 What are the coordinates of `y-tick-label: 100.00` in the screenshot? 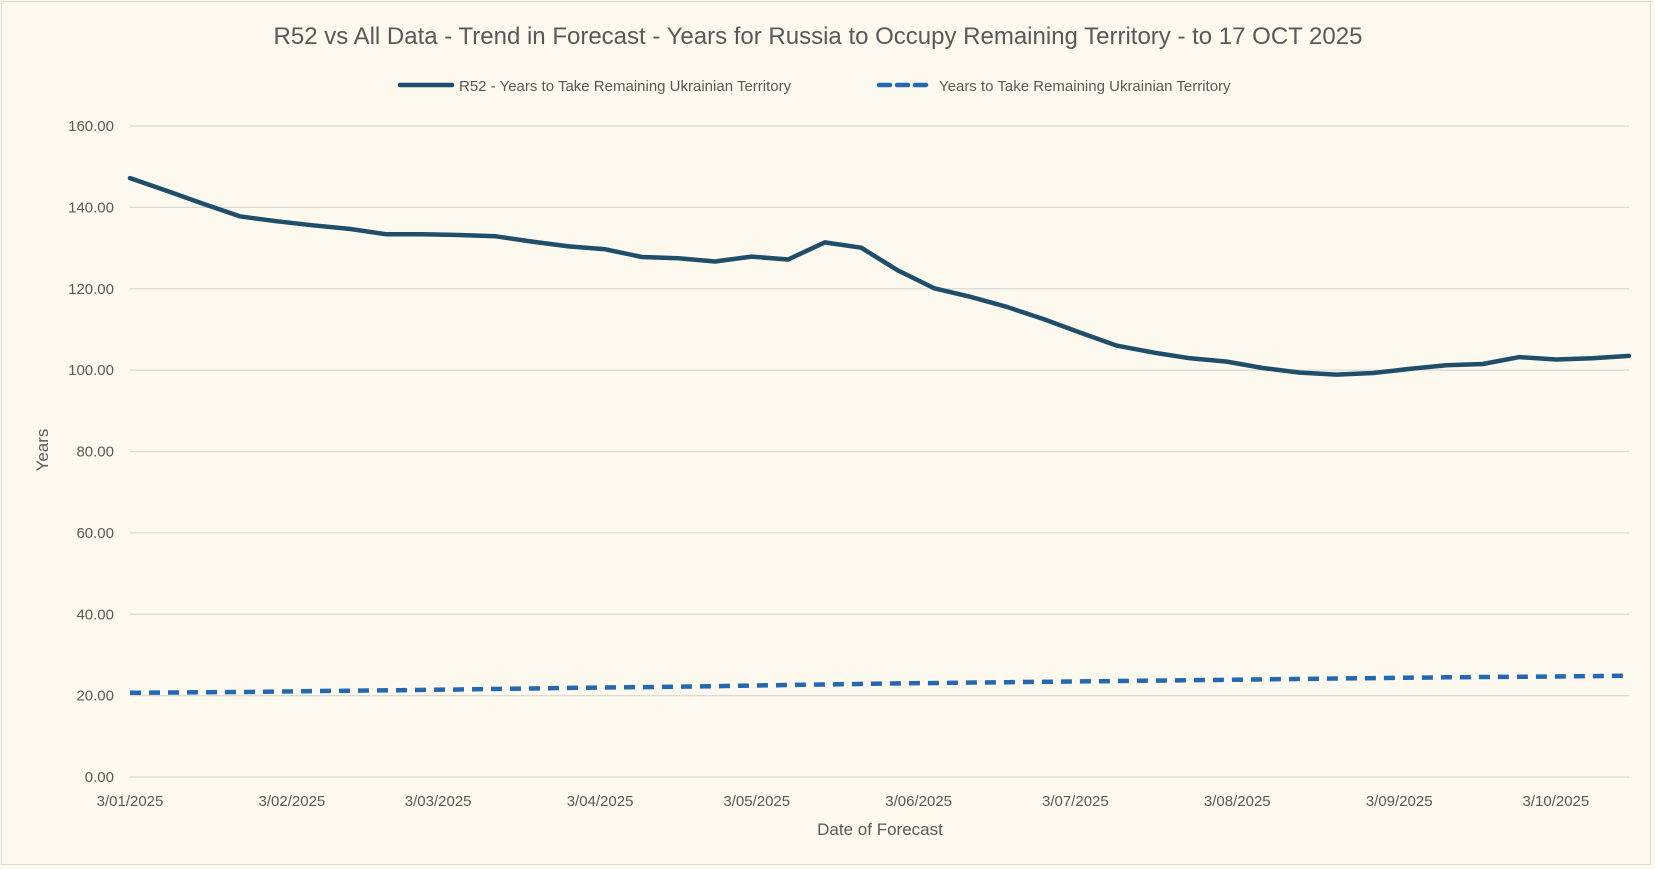 It's located at (91, 370).